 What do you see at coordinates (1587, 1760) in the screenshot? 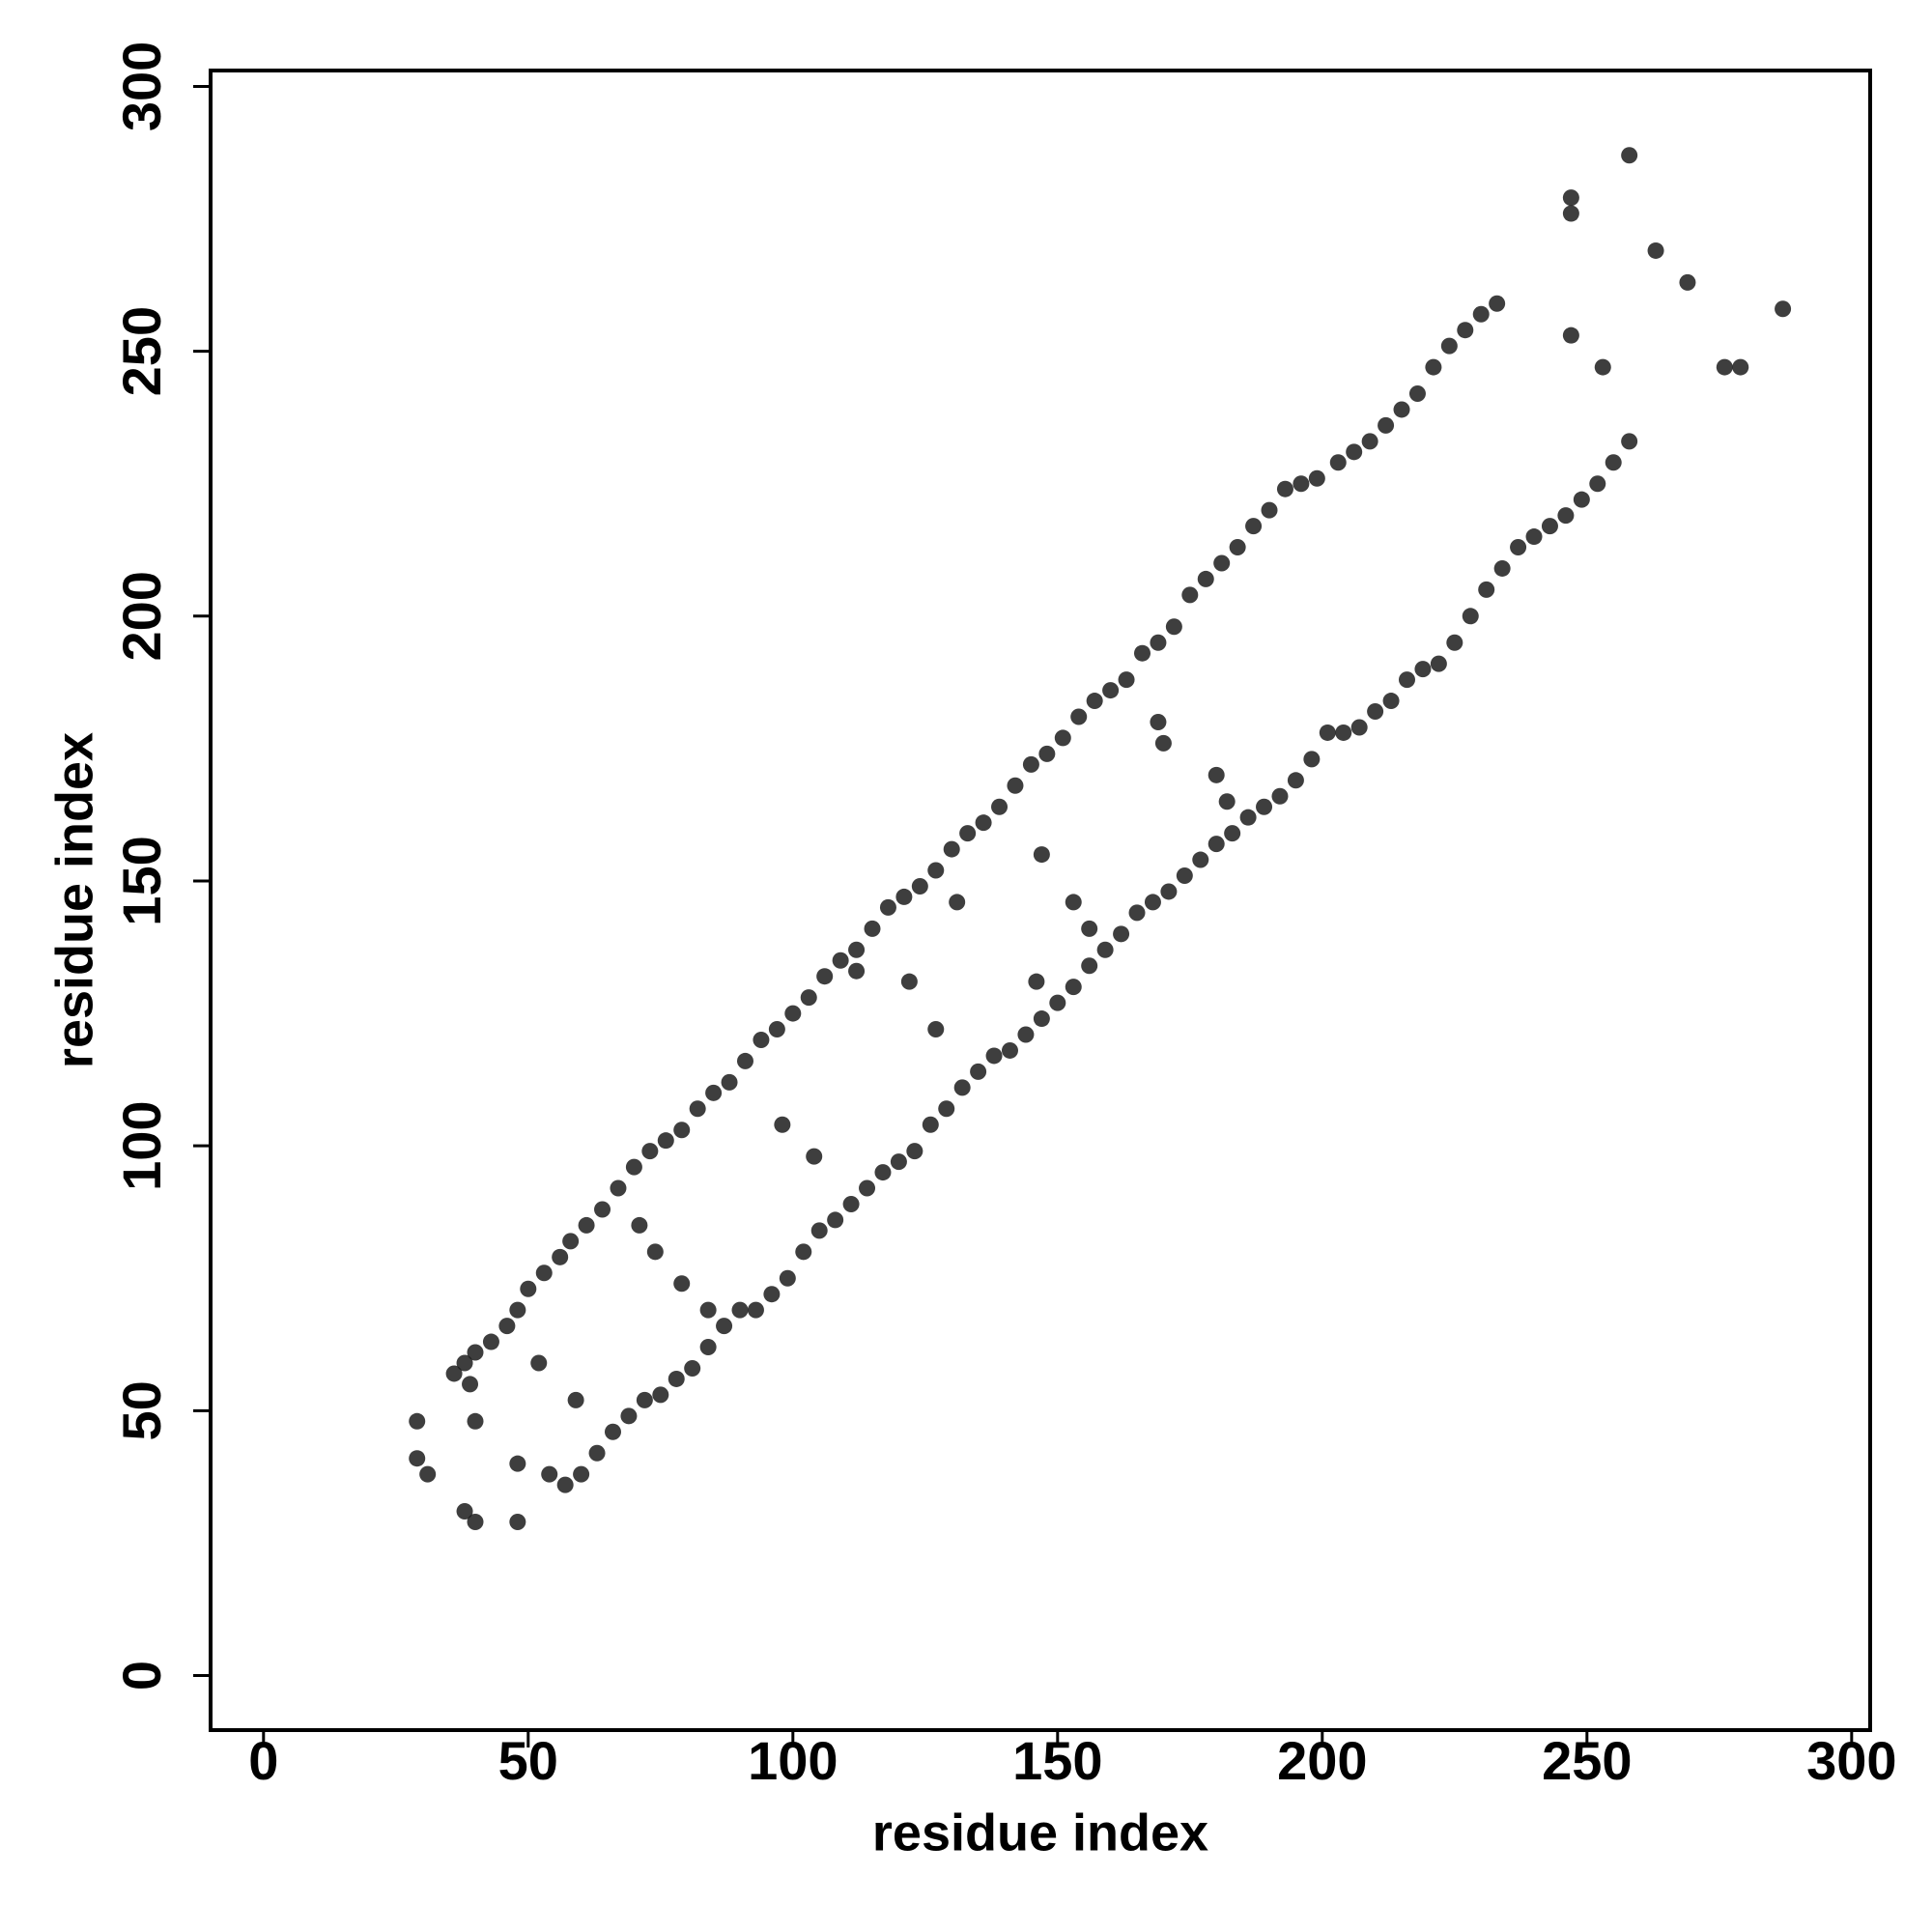
I see `x-tick-label: 250` at bounding box center [1587, 1760].